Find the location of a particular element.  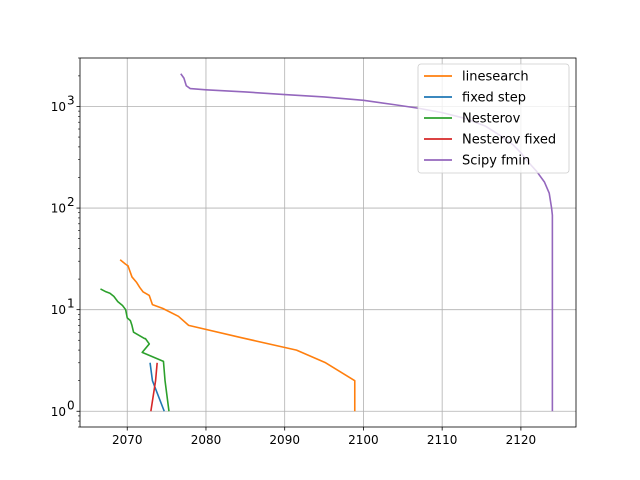

series-line-fixed-step is located at coordinates (157, 387).